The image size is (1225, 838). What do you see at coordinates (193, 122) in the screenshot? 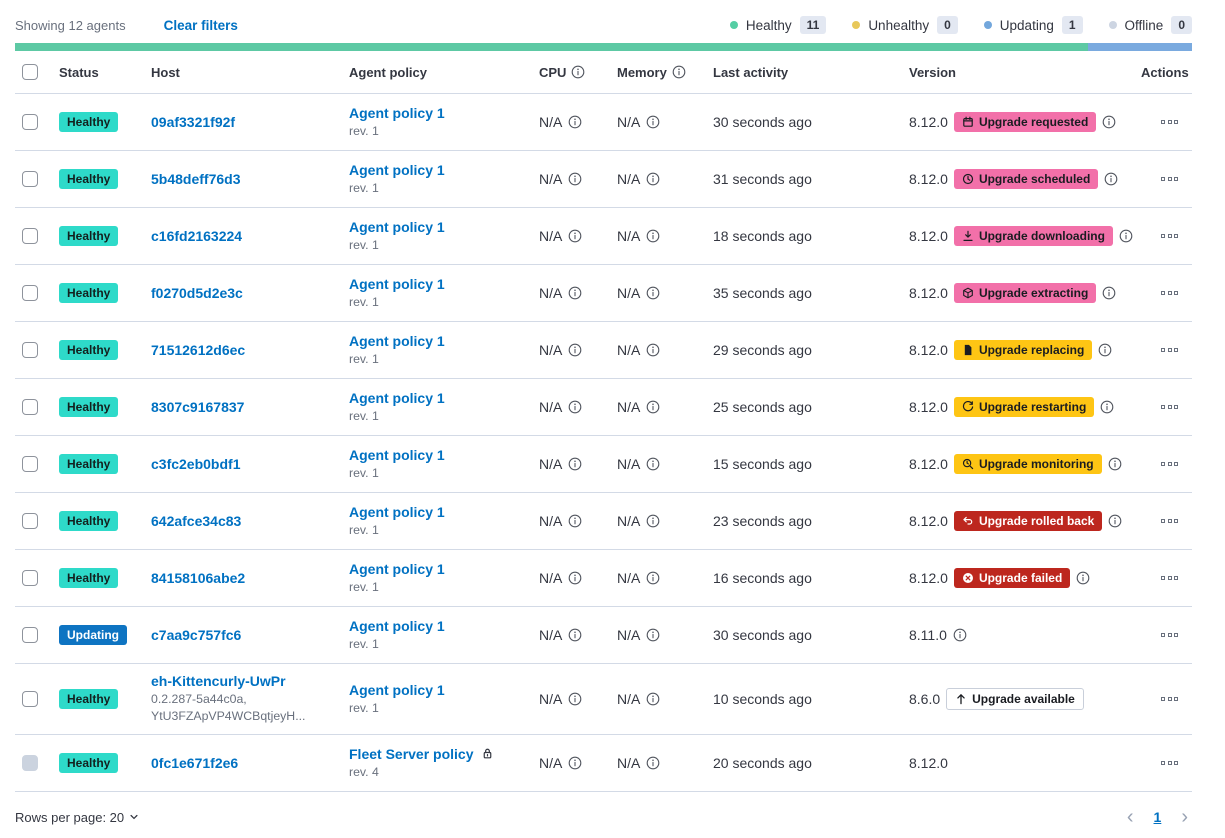
I see `host-link: 09af3321f92f` at bounding box center [193, 122].